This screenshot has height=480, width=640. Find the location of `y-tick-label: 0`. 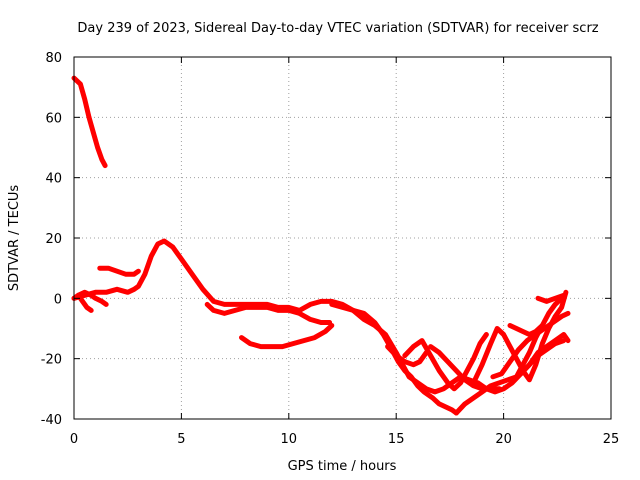

y-tick-label: 0 is located at coordinates (58, 299).